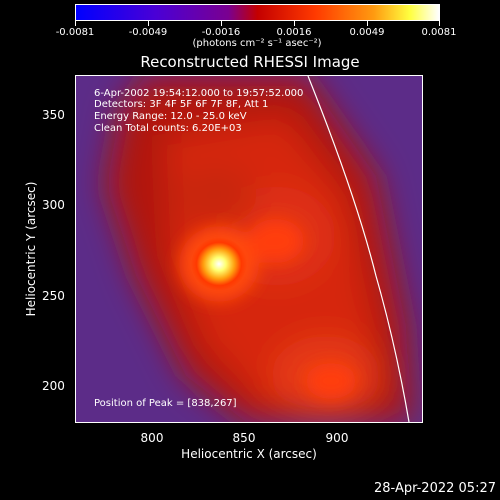 The image size is (500, 500). I want to click on y-tick-label: 350, so click(53, 115).